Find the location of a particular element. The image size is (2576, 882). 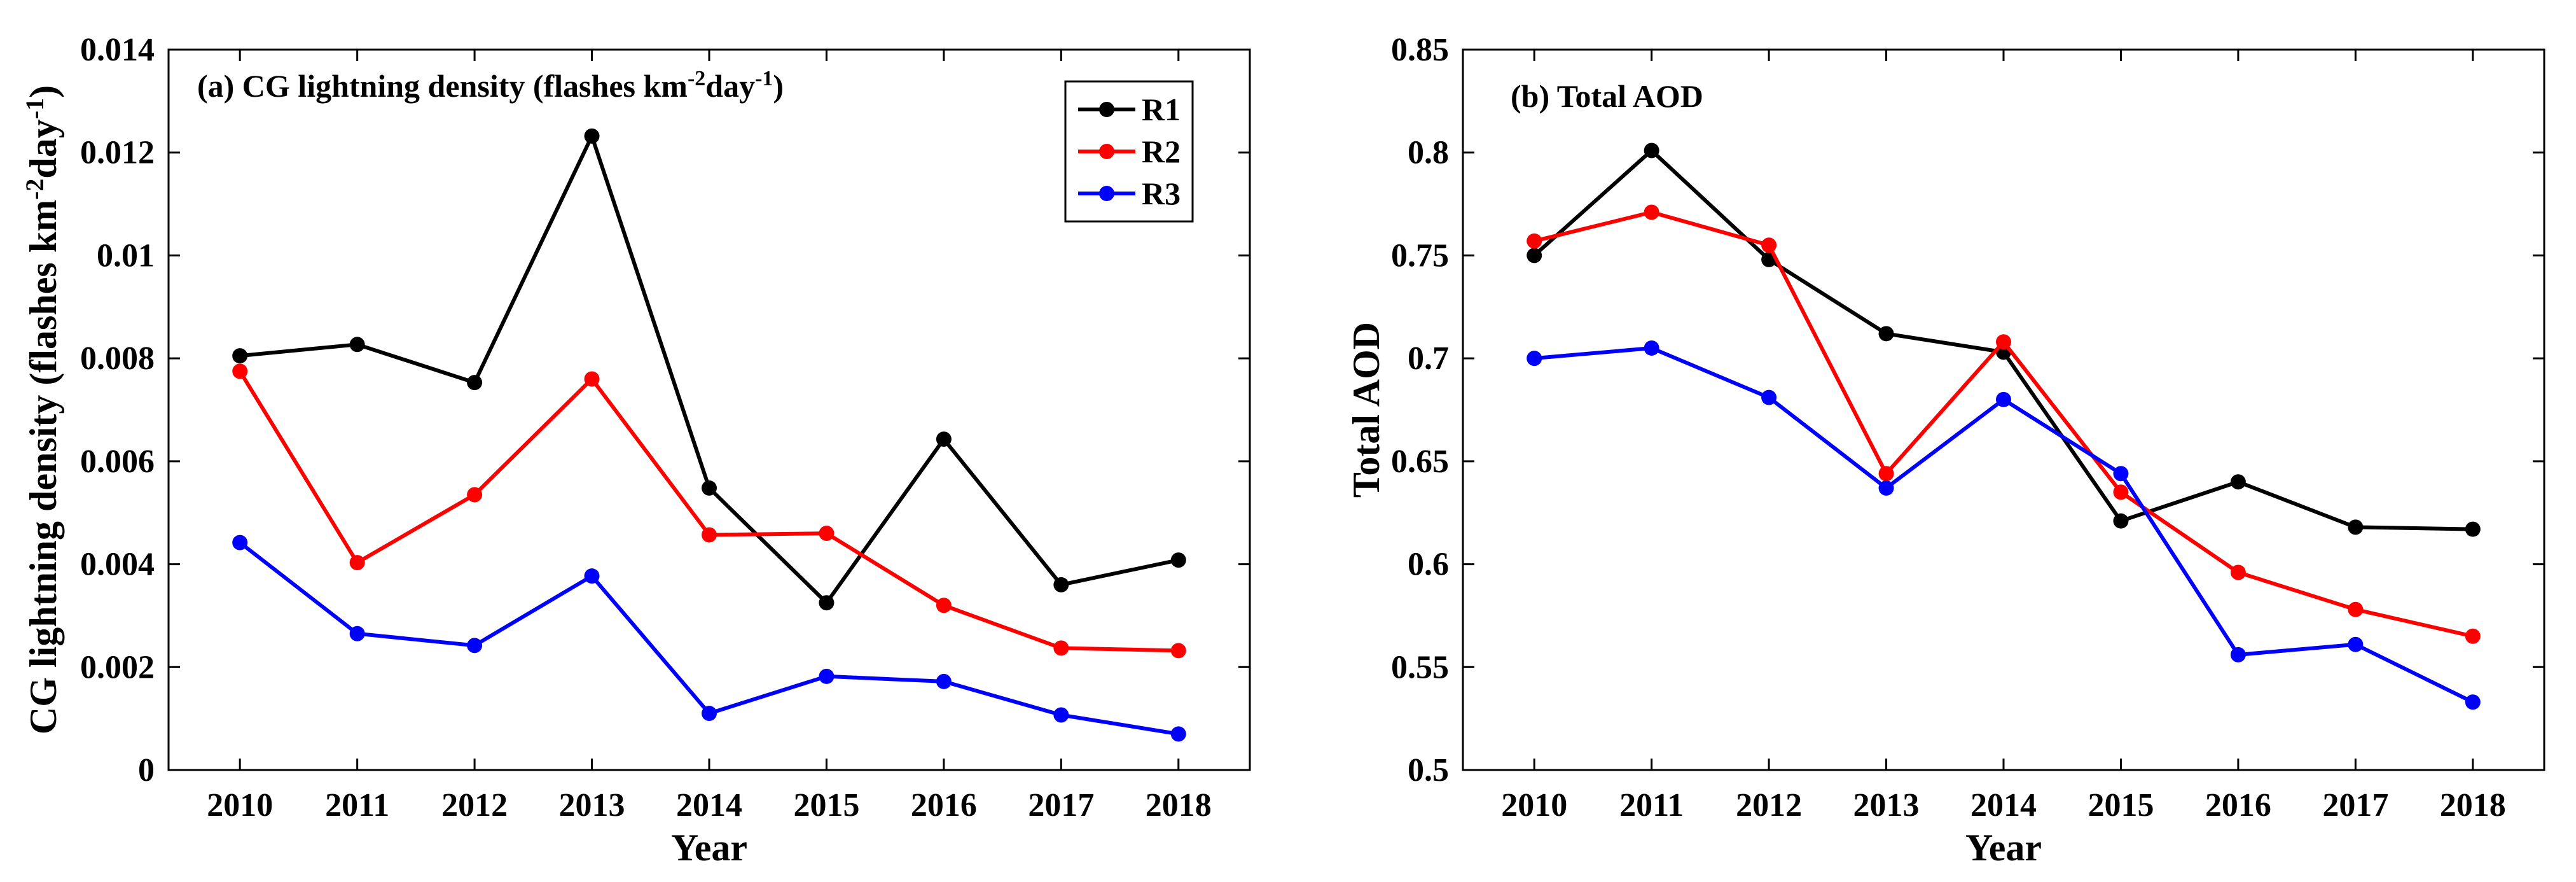

y-tick-label: 0.6 is located at coordinates (1428, 565).